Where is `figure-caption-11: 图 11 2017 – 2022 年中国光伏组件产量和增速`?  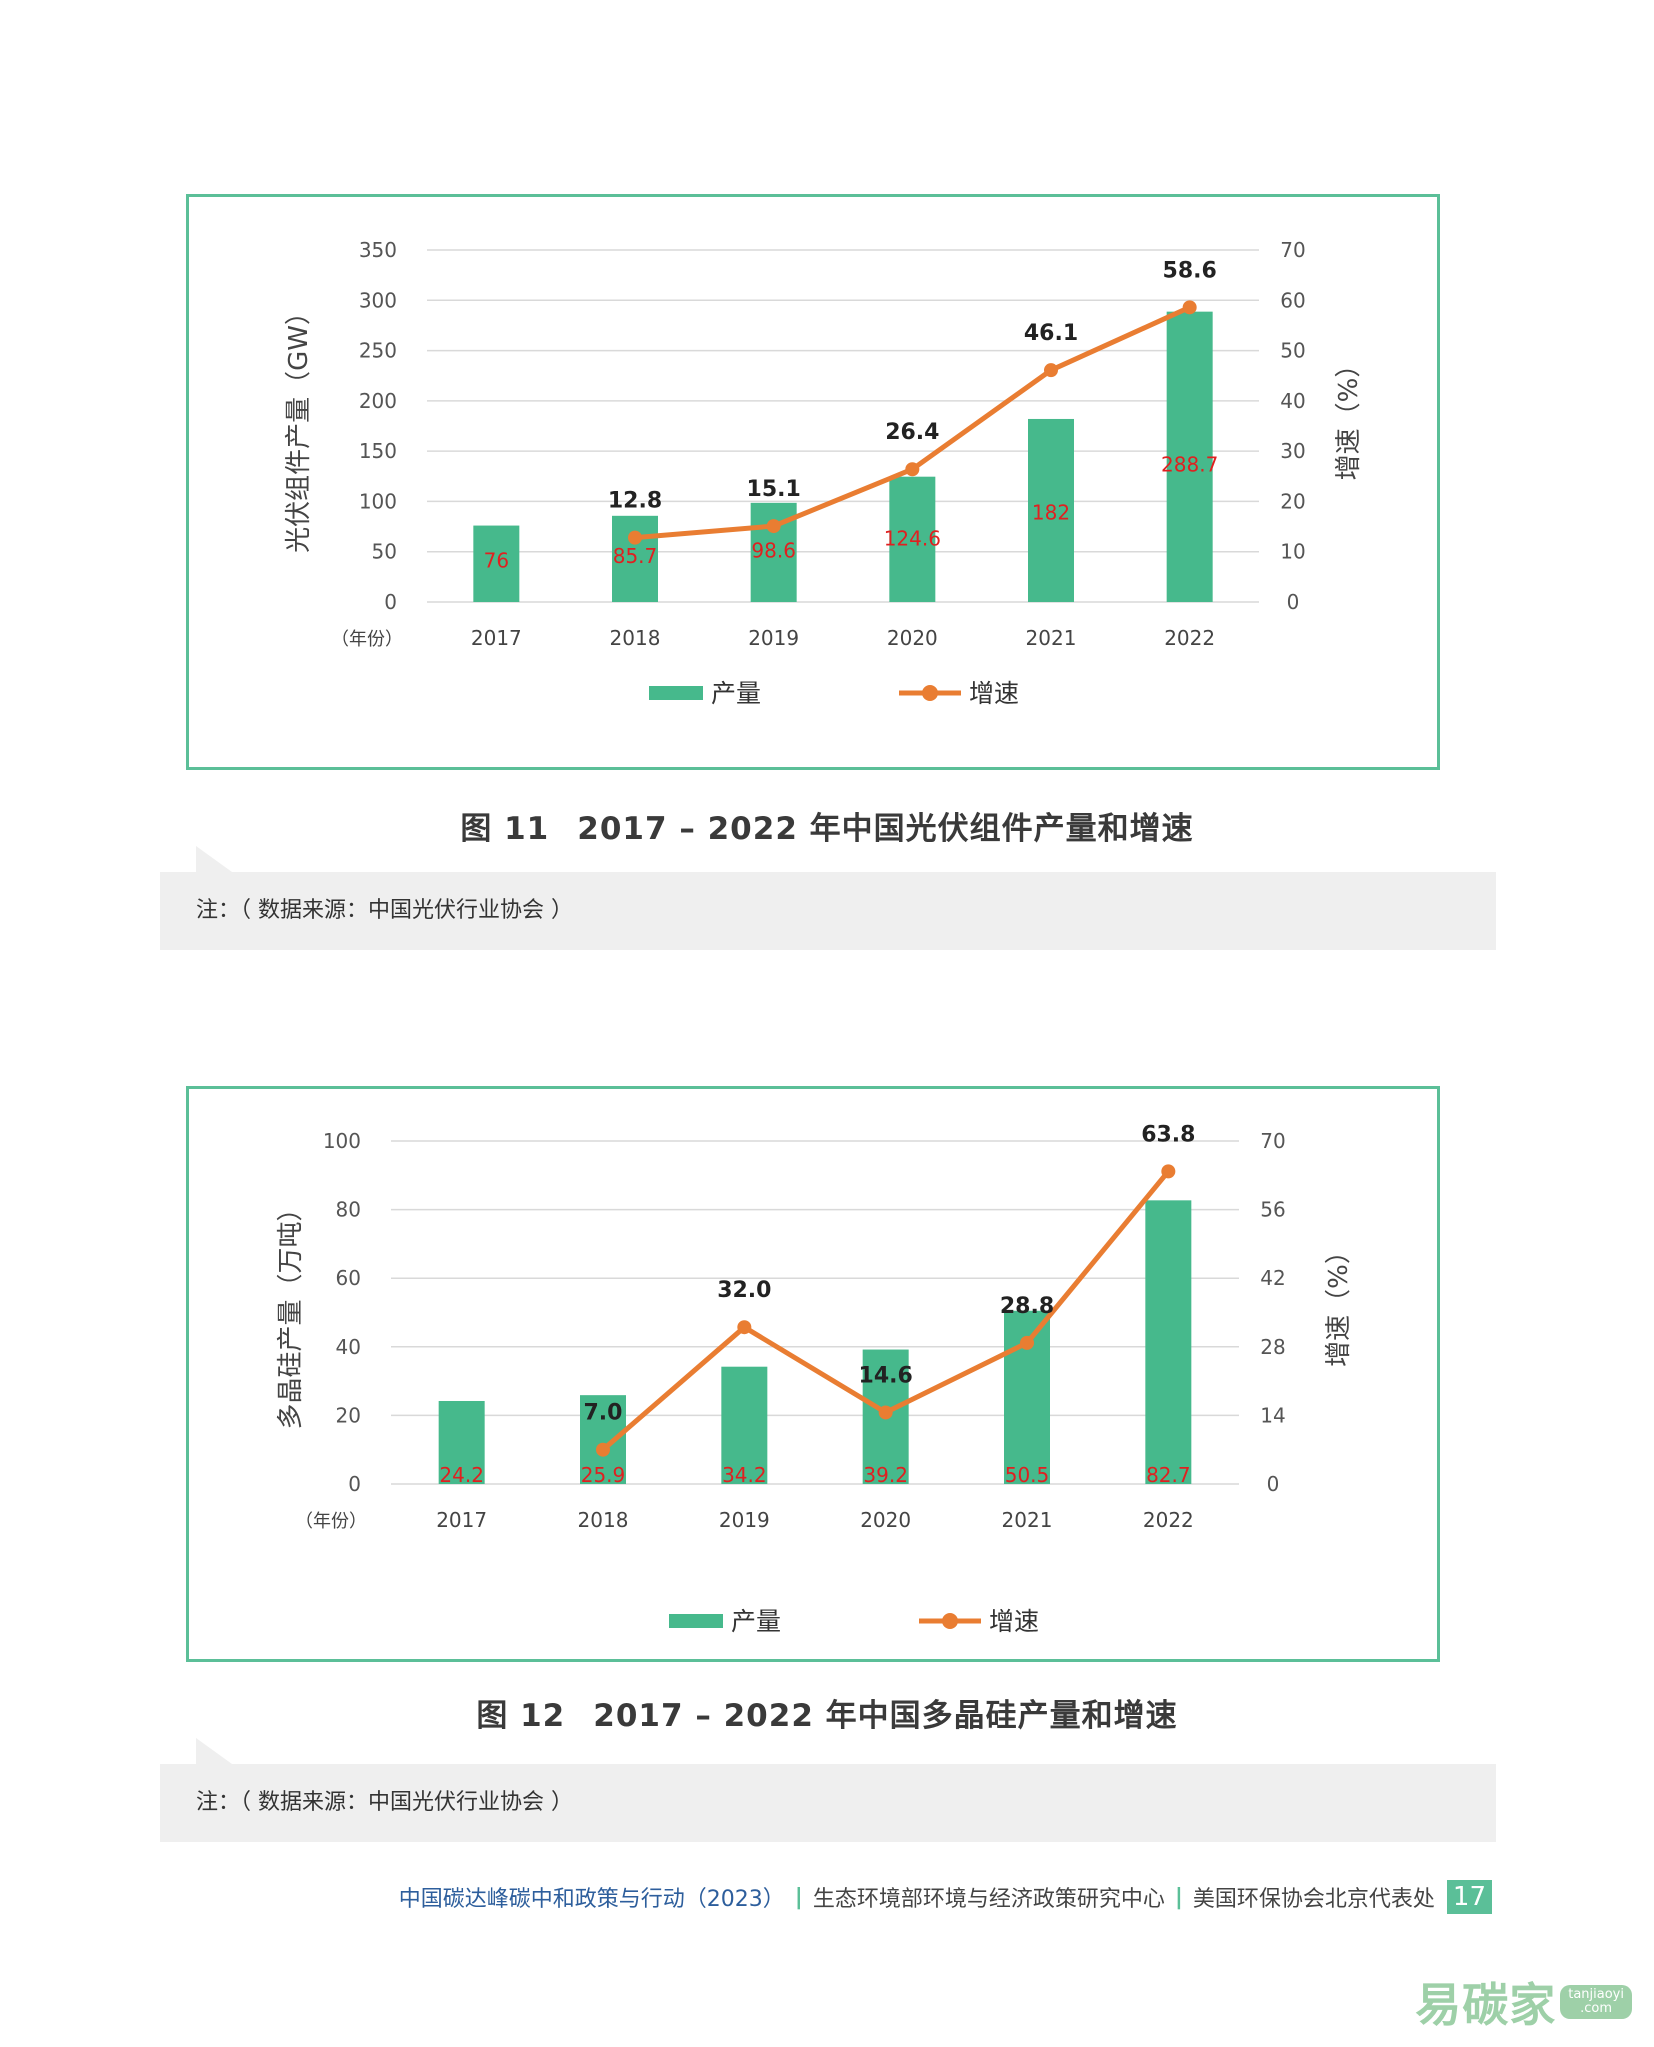
figure-caption-11: 图 11 2017 – 2022 年中国光伏组件产量和增速 is located at coordinates (827, 825).